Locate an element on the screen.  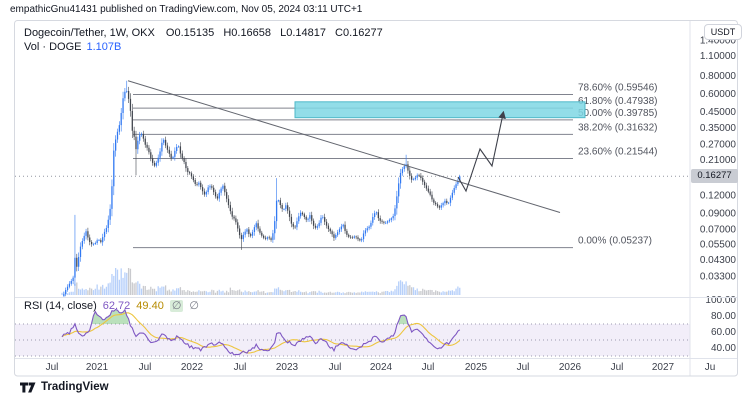
rsi-lower-band-empty: ∅ is located at coordinates (194, 306).